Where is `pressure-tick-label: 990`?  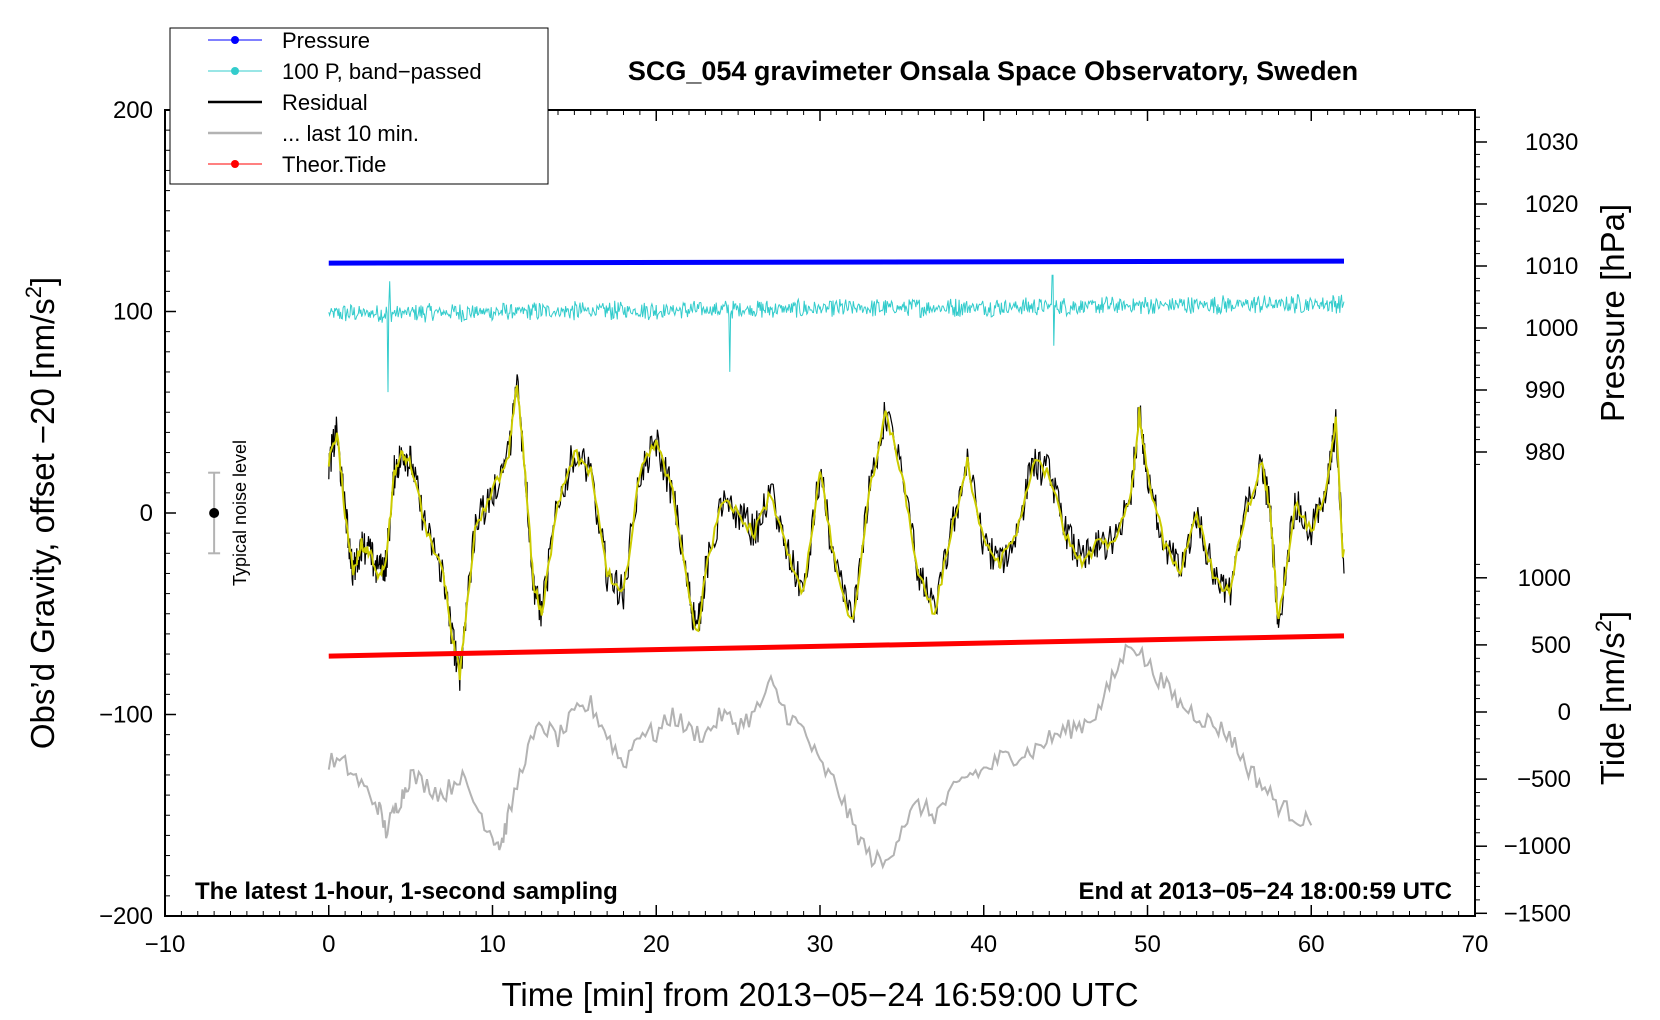
pressure-tick-label: 990 is located at coordinates (1545, 390).